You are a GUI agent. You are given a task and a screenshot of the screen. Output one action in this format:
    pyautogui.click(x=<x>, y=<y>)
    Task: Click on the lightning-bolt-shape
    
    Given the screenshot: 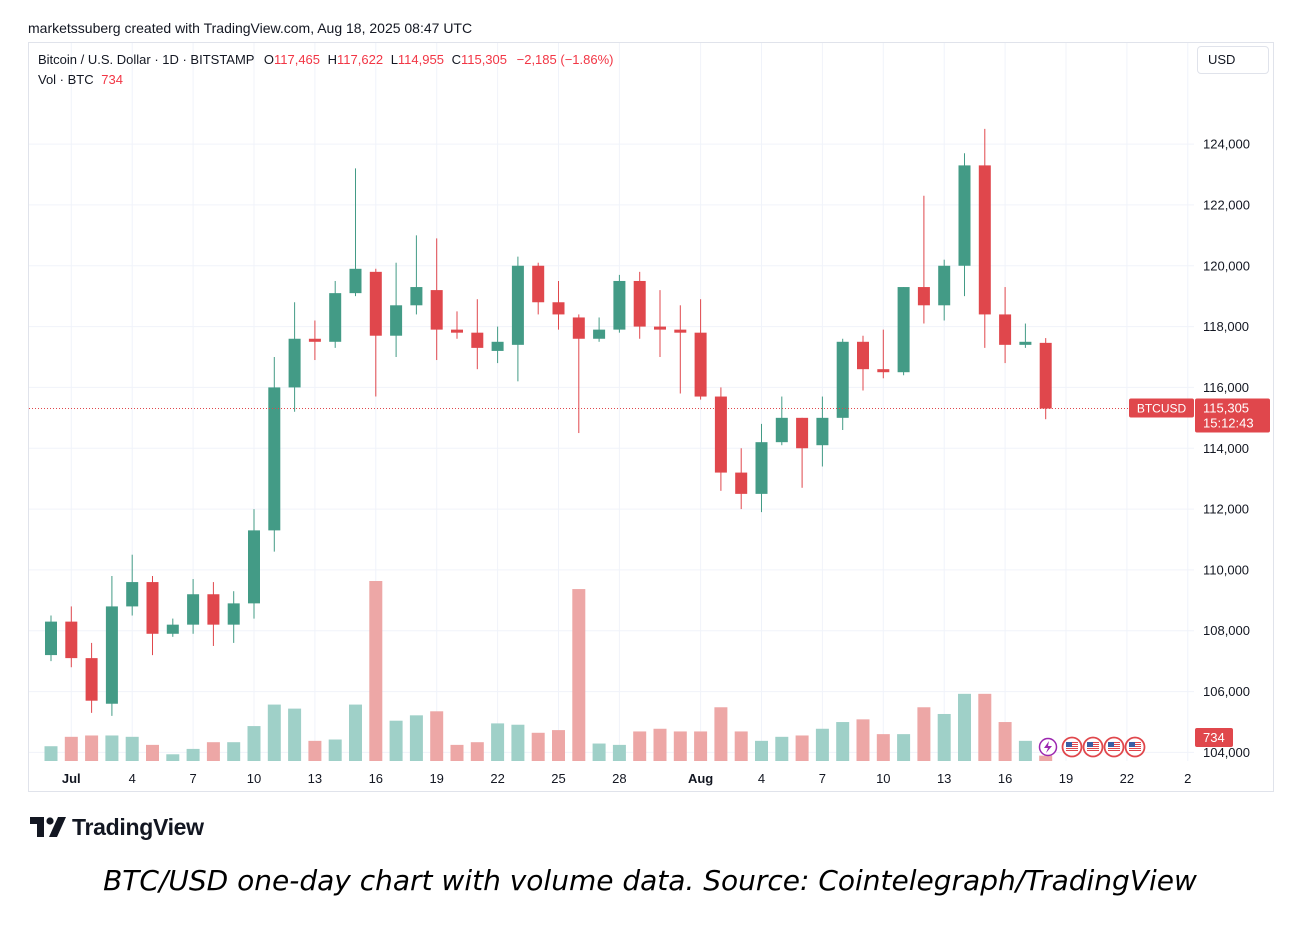 What is the action you would take?
    pyautogui.click(x=1048, y=747)
    